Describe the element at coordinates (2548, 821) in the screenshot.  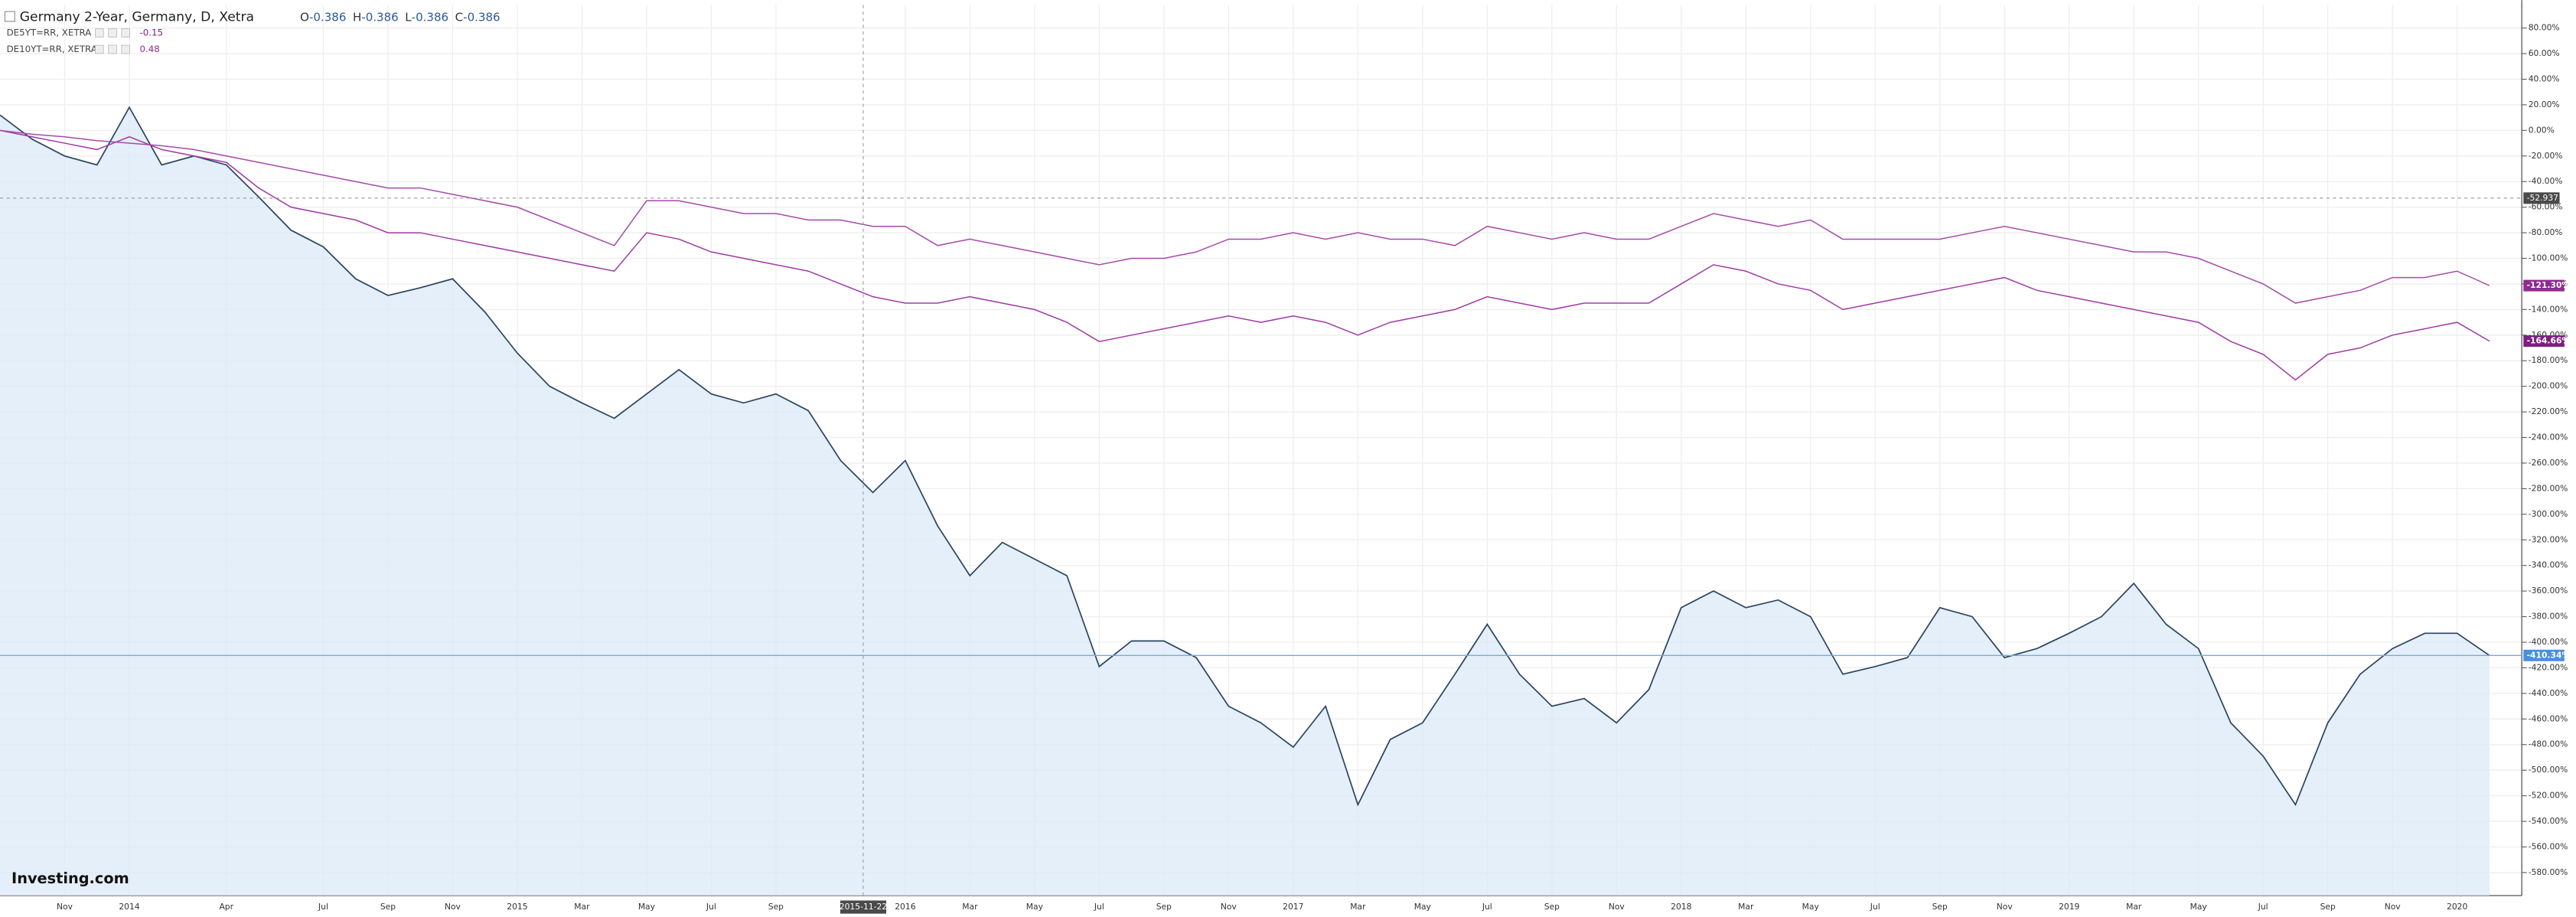
I see `y-tick-label: -540.00%` at that location.